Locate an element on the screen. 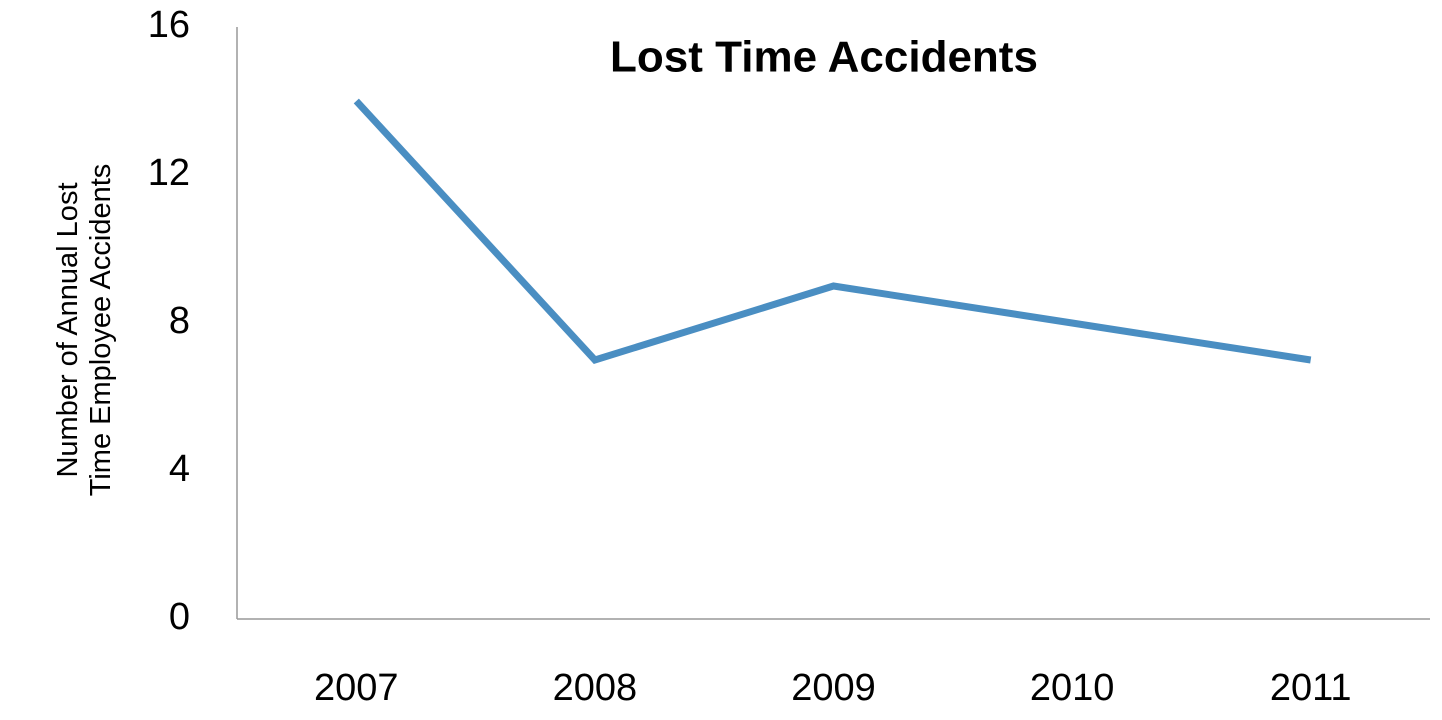 The height and width of the screenshot is (720, 1442). y-tick-label: 16 is located at coordinates (169, 25).